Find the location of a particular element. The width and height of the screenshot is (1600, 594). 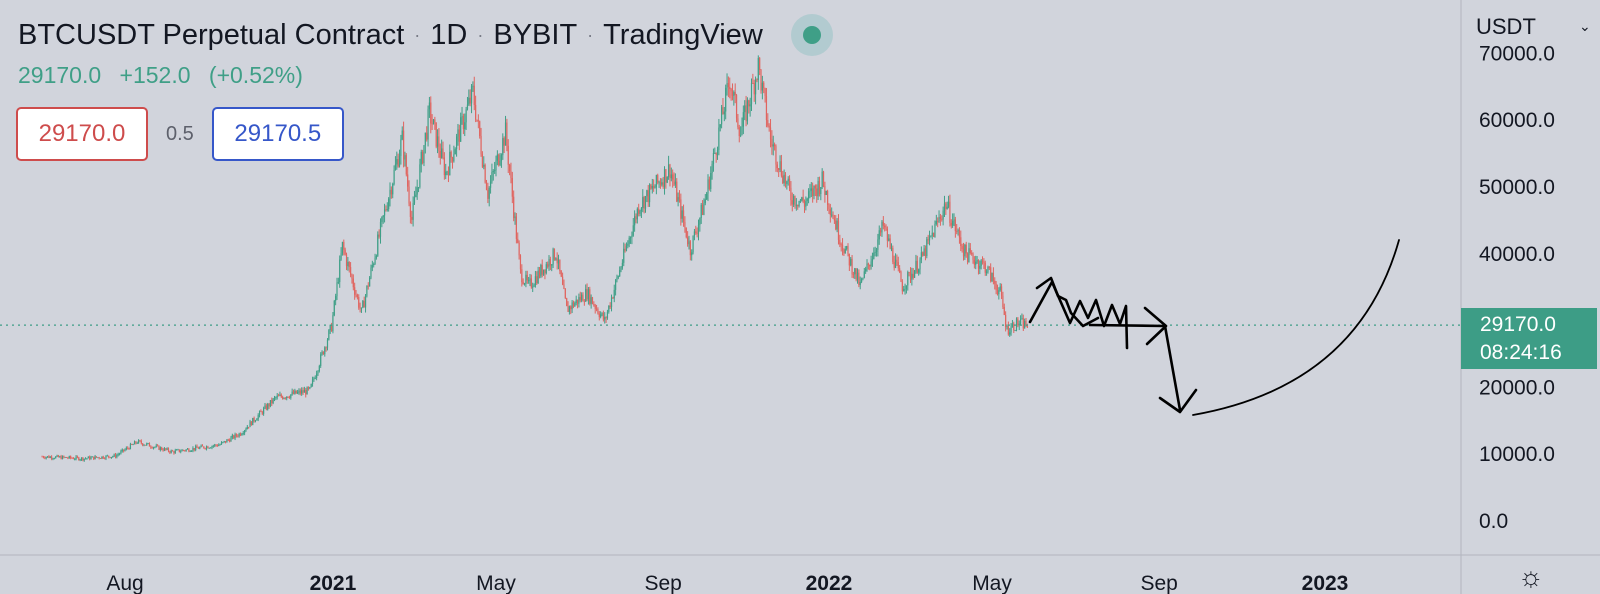

buy-button: 29170.5 is located at coordinates (277, 134).